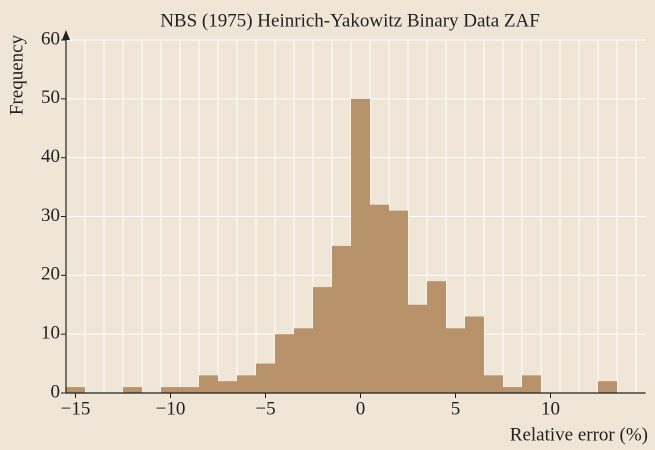  I want to click on y-tick-label: 10, so click(50, 333).